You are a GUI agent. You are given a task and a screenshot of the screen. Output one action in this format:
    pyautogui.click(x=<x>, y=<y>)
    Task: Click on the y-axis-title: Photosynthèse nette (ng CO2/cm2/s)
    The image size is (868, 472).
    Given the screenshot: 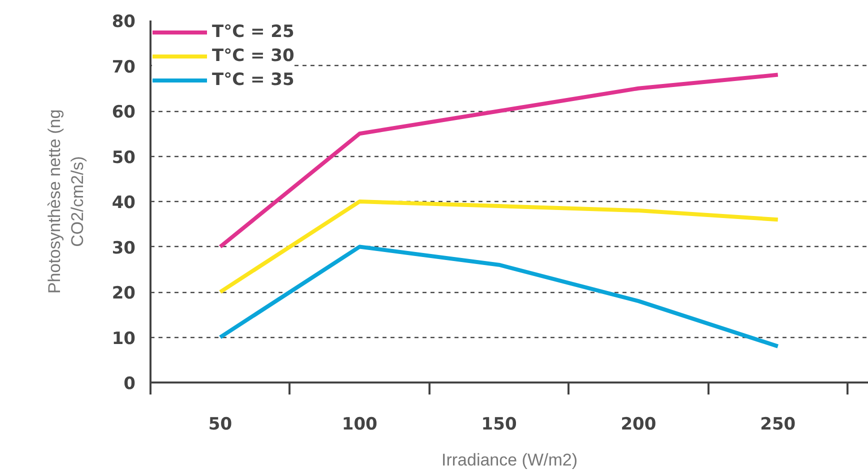 What is the action you would take?
    pyautogui.click(x=66, y=201)
    